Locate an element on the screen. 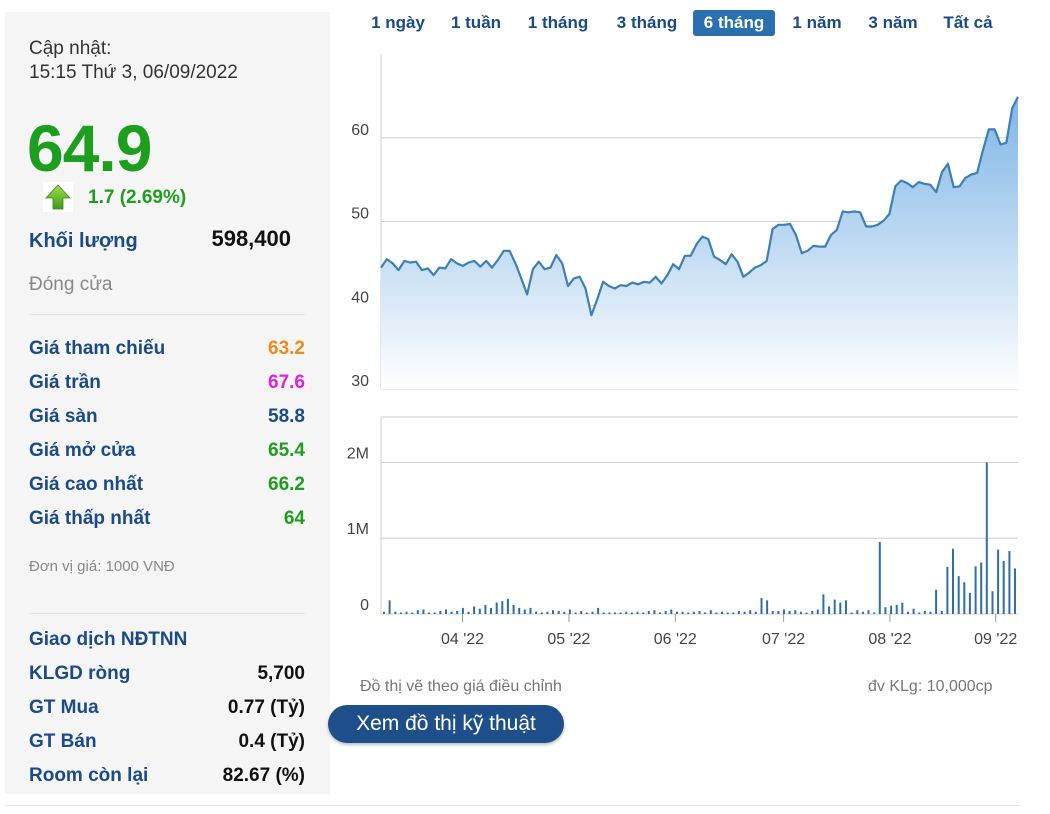  low-price-value: 64 is located at coordinates (294, 518).